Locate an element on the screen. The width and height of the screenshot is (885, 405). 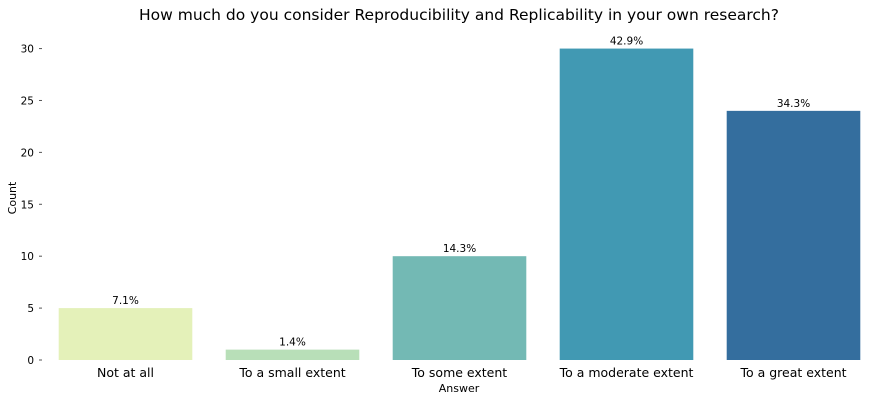
x-tick-label: To some extent is located at coordinates (459, 372).